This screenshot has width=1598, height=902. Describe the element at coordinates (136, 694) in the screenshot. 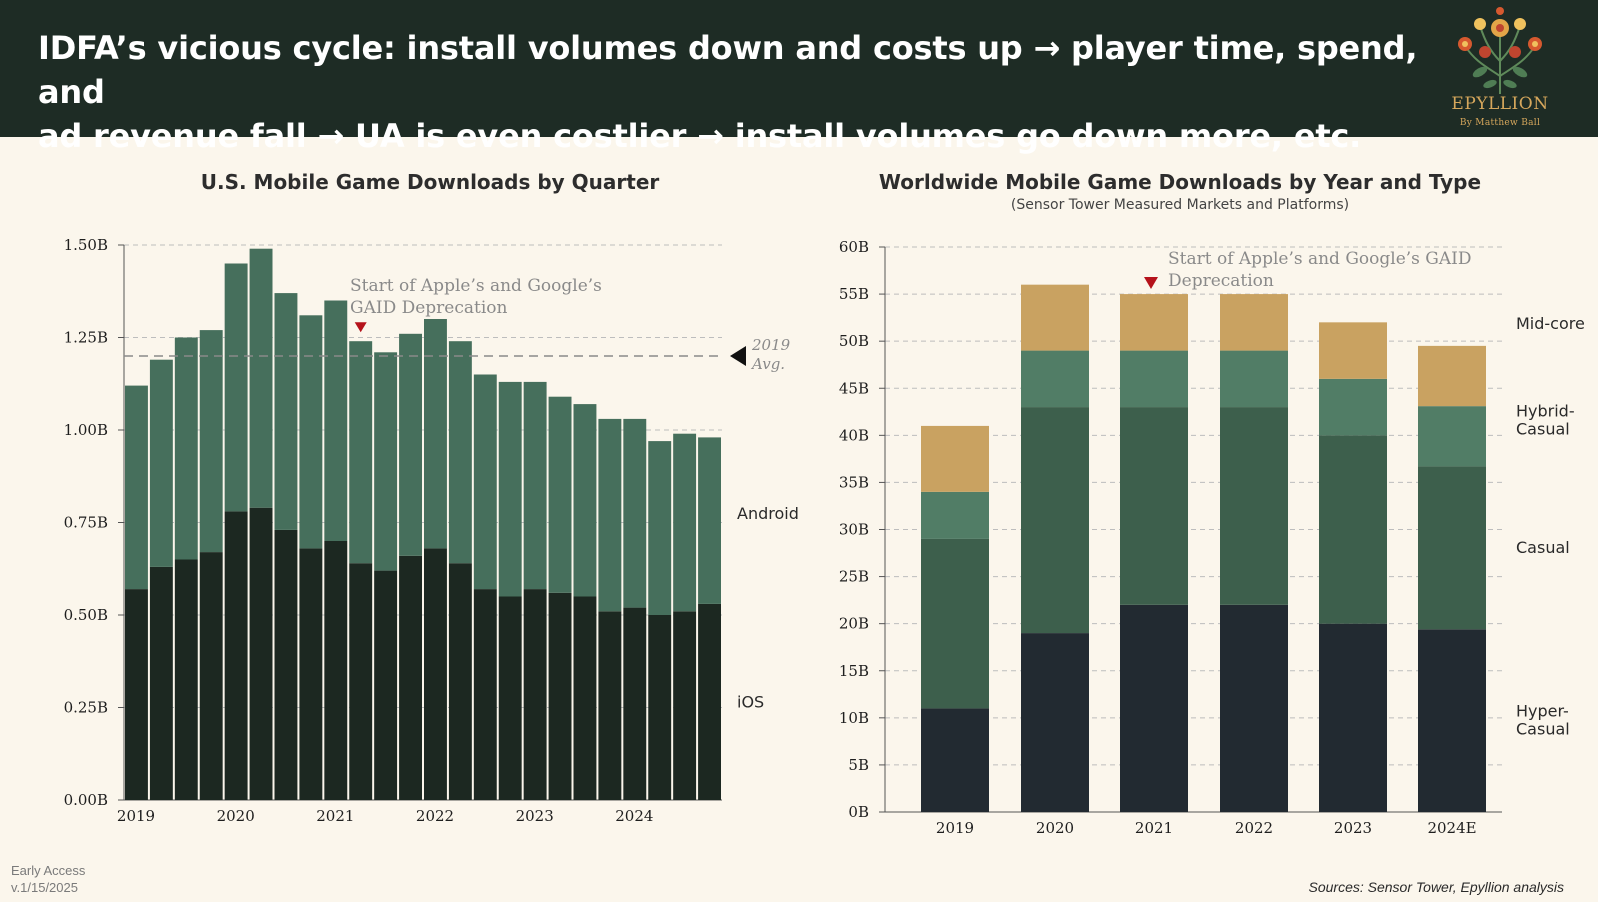

I see `bar-ios-q1-2019` at that location.